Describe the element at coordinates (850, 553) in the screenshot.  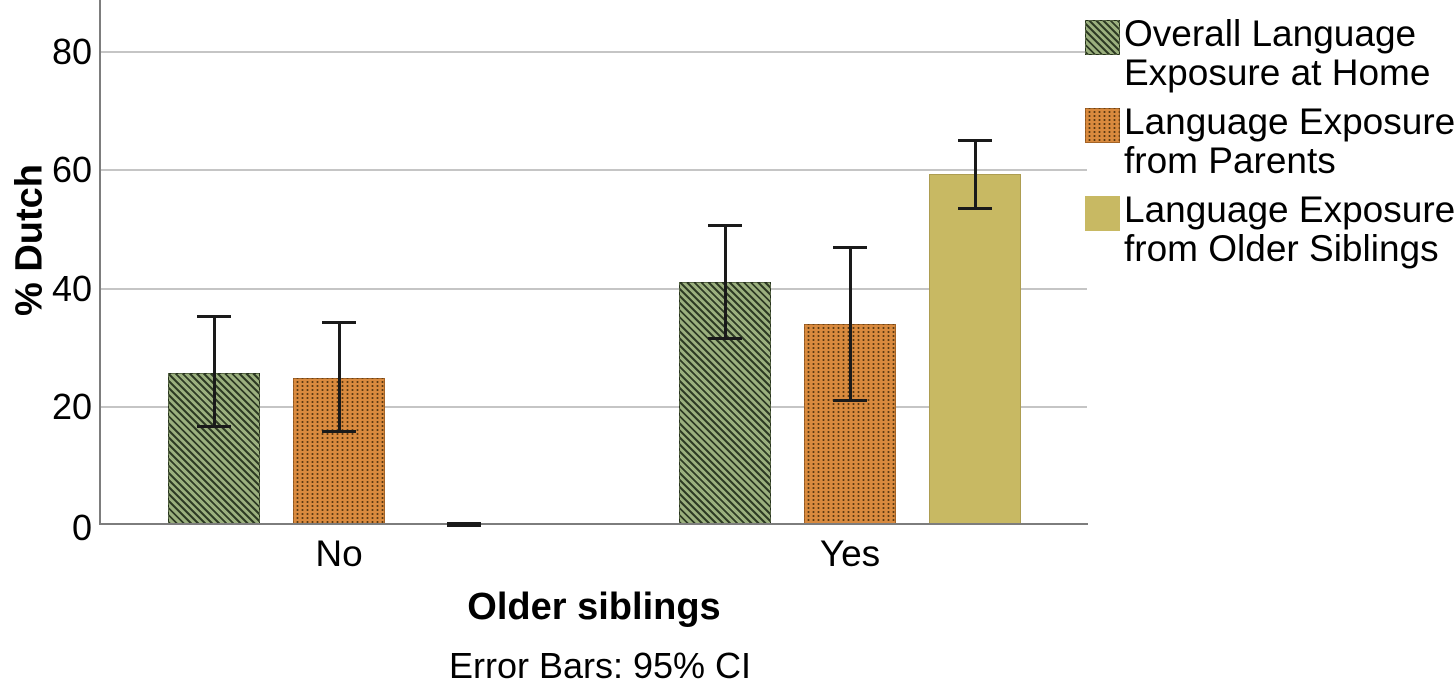
I see `x-tick-label: Yes` at that location.